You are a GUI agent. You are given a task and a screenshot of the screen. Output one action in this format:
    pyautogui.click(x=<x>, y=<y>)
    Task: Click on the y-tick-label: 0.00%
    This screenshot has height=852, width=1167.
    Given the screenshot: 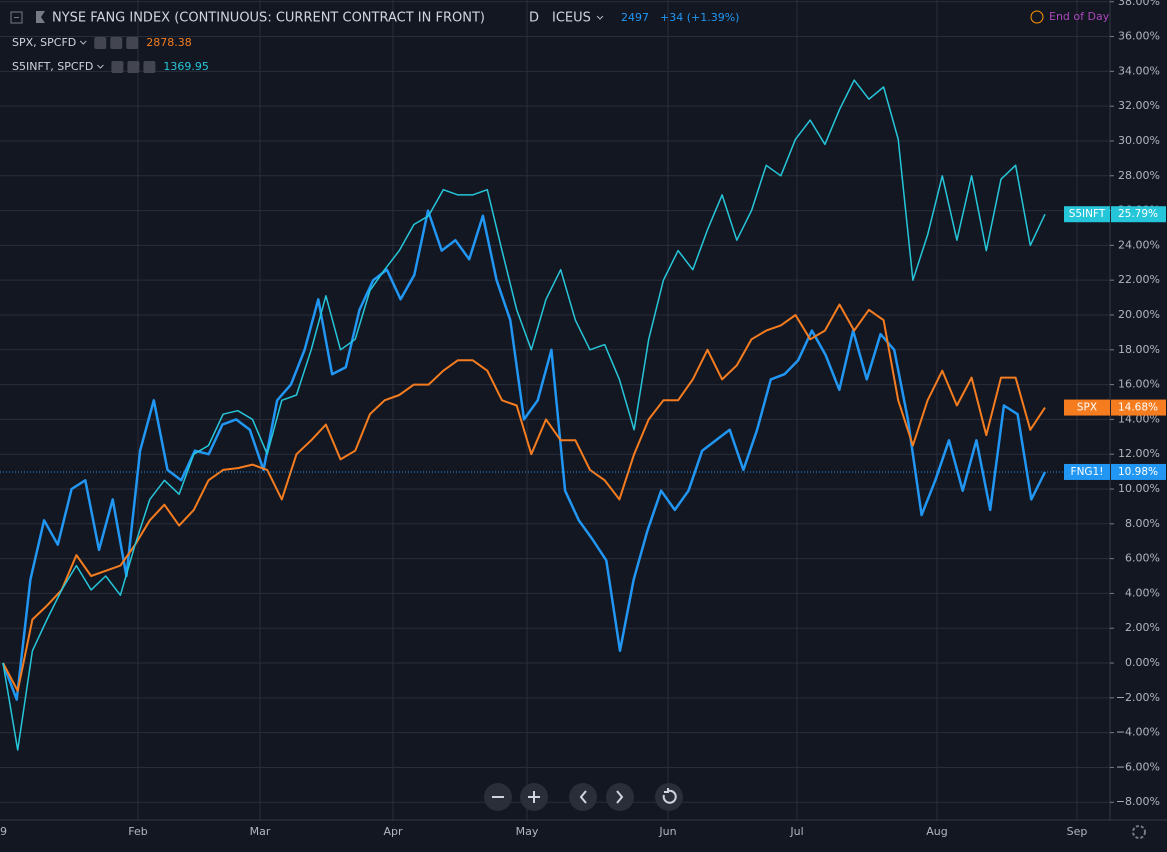 What is the action you would take?
    pyautogui.click(x=1142, y=662)
    